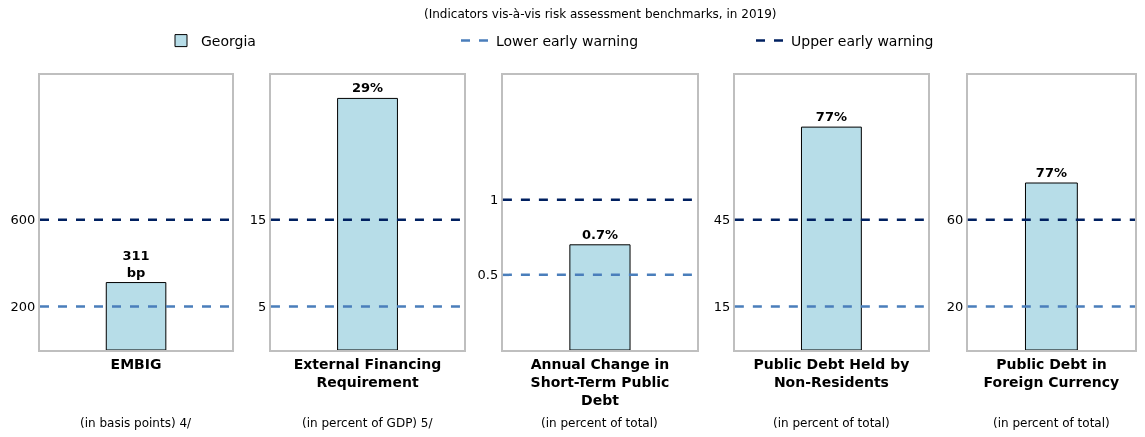 Image resolution: width=1145 pixels, height=437 pixels. Describe the element at coordinates (862, 41) in the screenshot. I see `legend-label: Upper early warning` at that location.